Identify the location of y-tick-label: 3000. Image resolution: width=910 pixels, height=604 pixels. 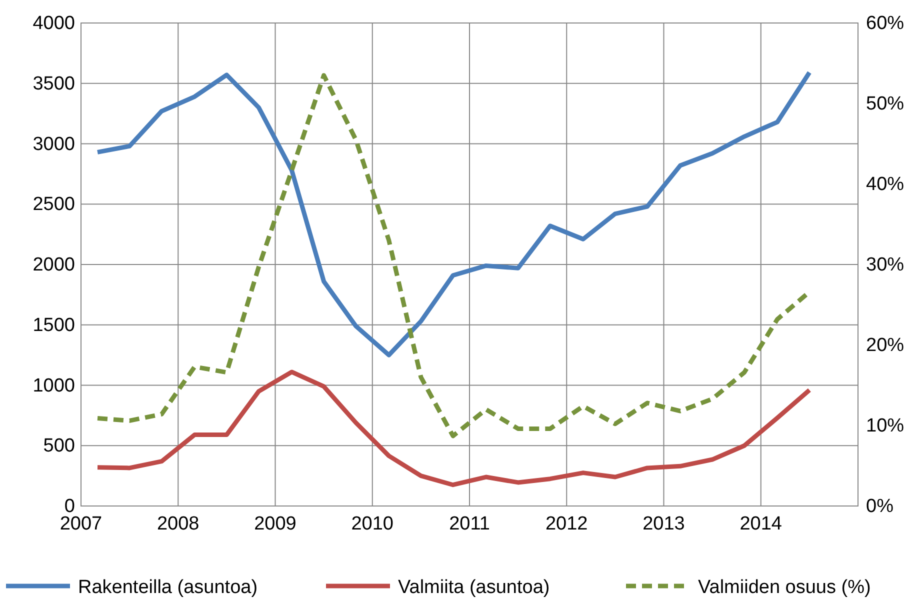
(53, 144).